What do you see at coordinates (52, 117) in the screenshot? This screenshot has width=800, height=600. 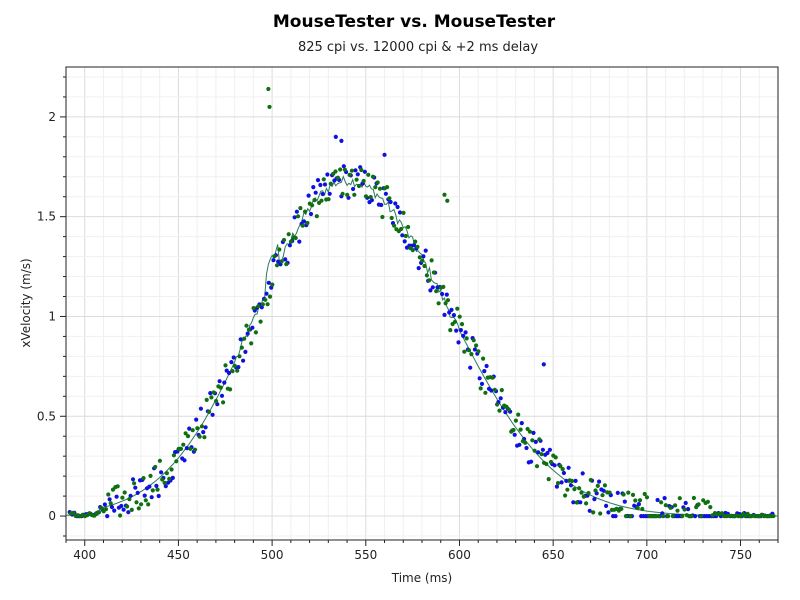 I see `y-tick-label: 2` at bounding box center [52, 117].